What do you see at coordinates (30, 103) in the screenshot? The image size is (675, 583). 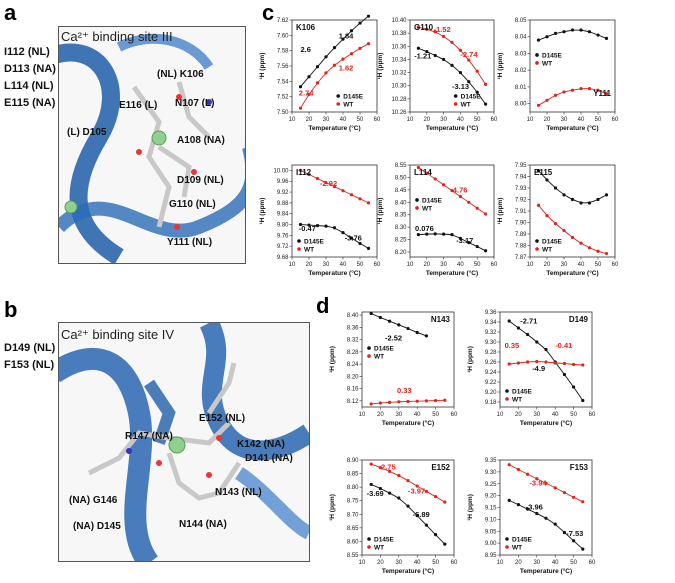 I see `side-list-item: E115 (NA)` at bounding box center [30, 103].